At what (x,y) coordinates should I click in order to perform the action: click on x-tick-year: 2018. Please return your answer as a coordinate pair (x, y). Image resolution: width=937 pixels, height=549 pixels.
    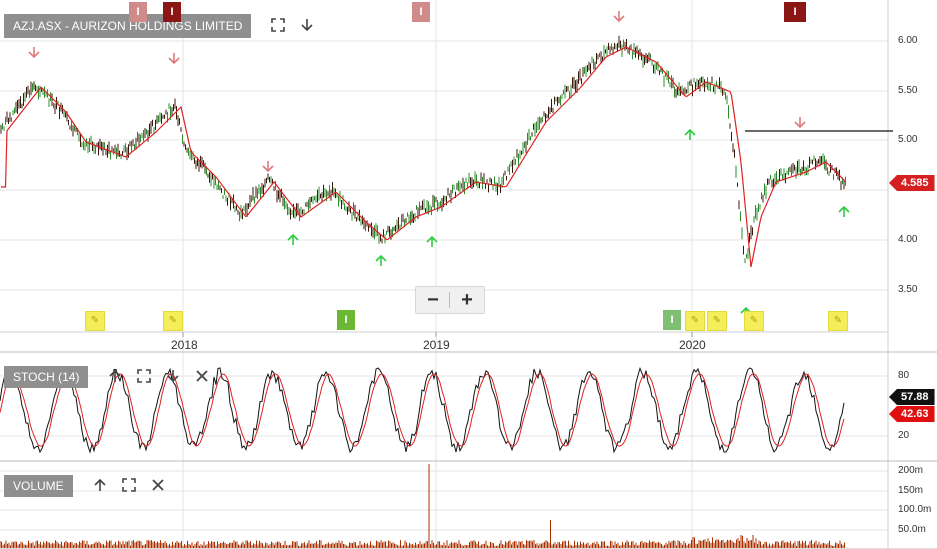
    Looking at the image, I should click on (184, 345).